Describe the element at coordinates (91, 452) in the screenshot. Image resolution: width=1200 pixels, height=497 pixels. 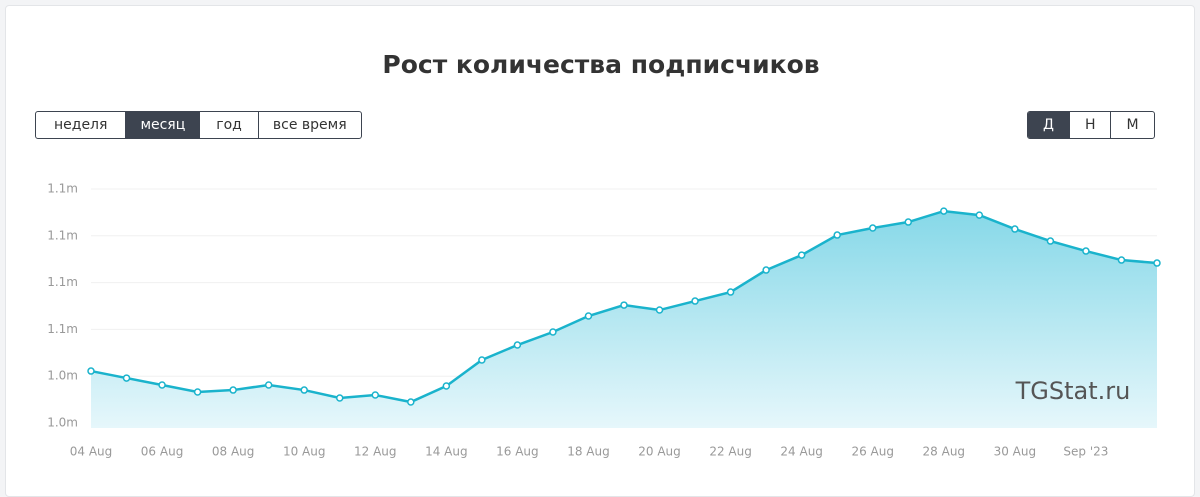
I see `x-tick-label: 04 Aug` at that location.